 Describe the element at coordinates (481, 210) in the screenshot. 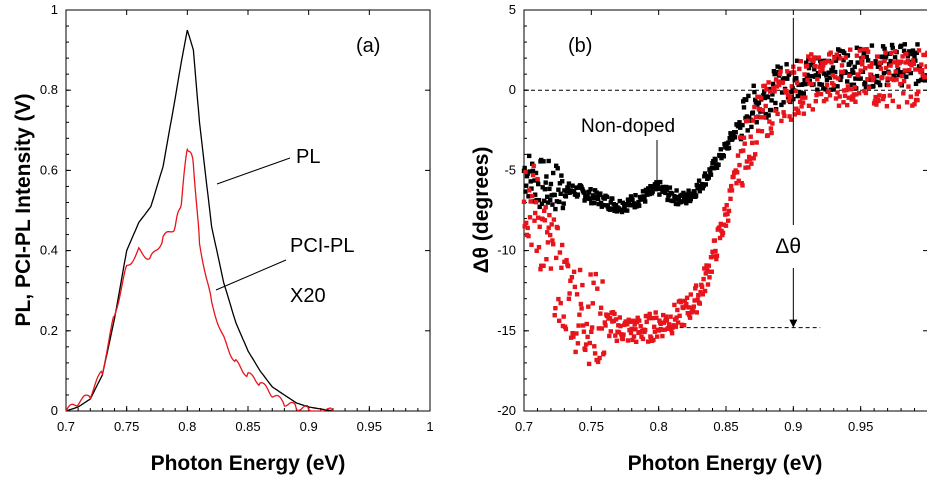

I see `panel-b-y-axis-title: Δθ (degrees)` at that location.